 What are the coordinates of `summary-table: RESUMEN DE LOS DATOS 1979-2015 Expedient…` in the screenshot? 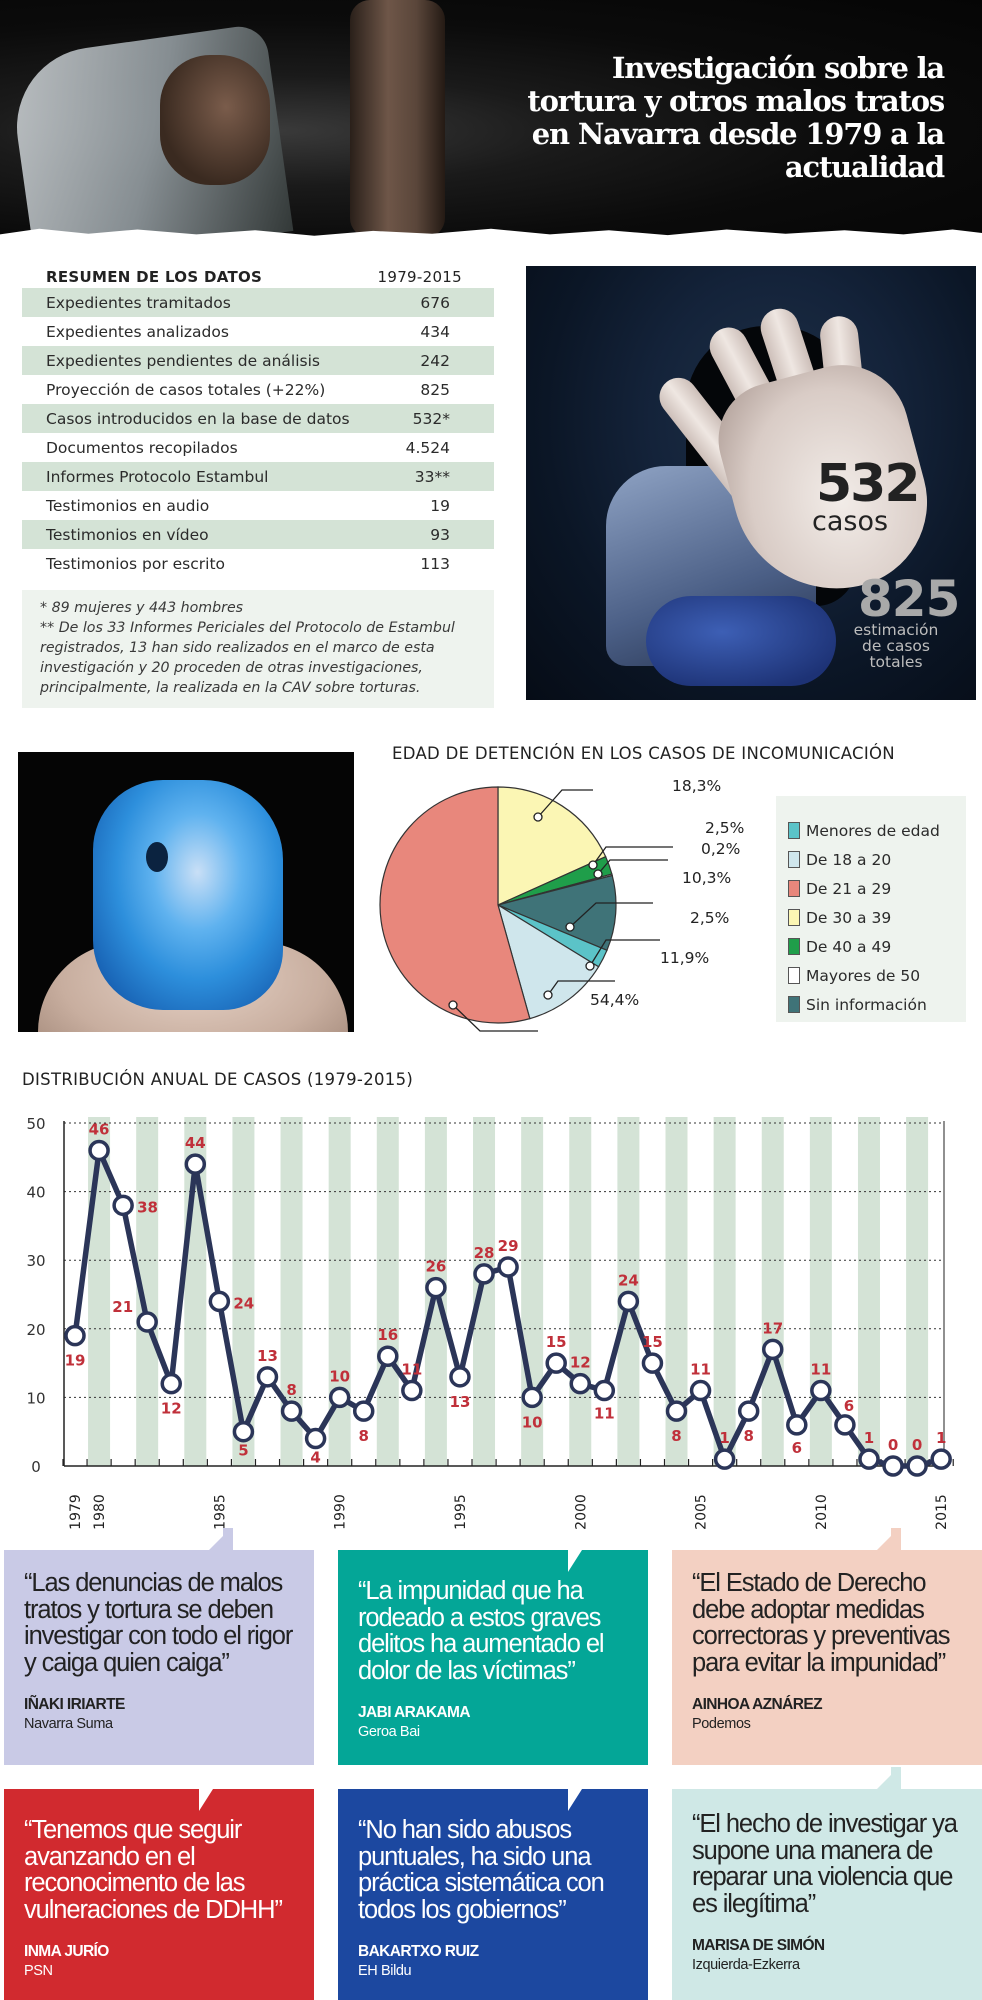 It's located at (258, 420).